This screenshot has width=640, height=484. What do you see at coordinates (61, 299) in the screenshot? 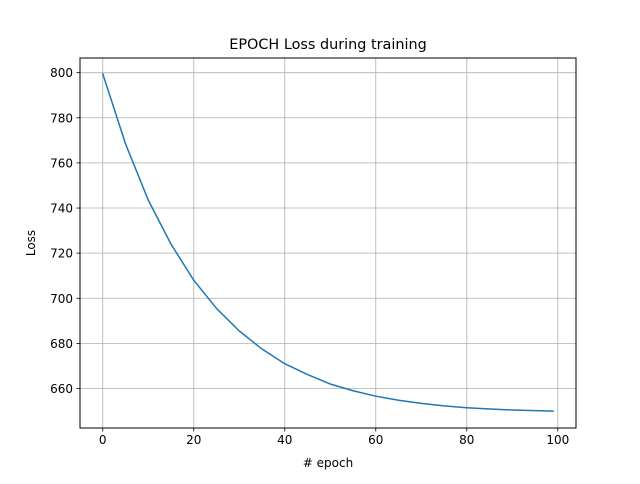
I see `y-tick-label: 700` at bounding box center [61, 299].